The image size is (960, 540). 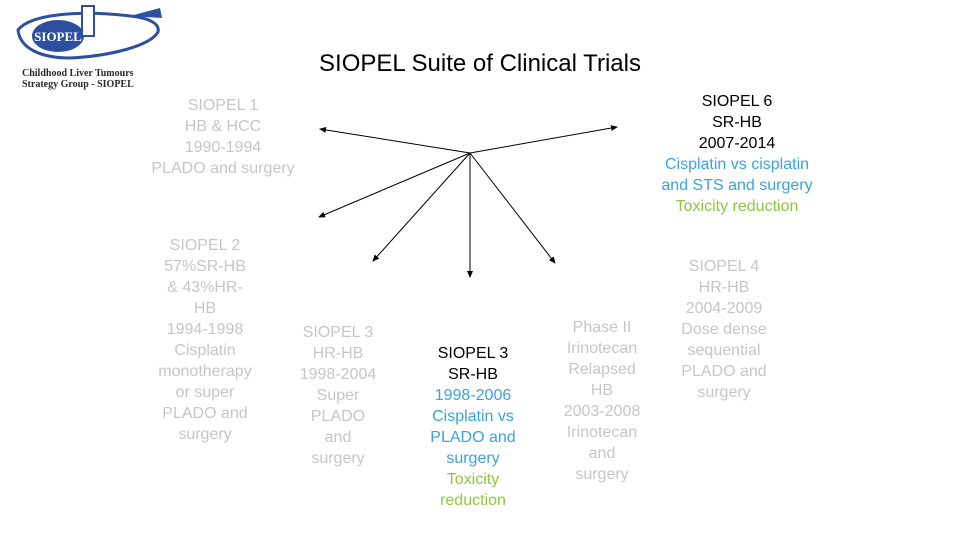 I want to click on trial-siopel3-sr-years: 1998-2006, so click(x=473, y=395).